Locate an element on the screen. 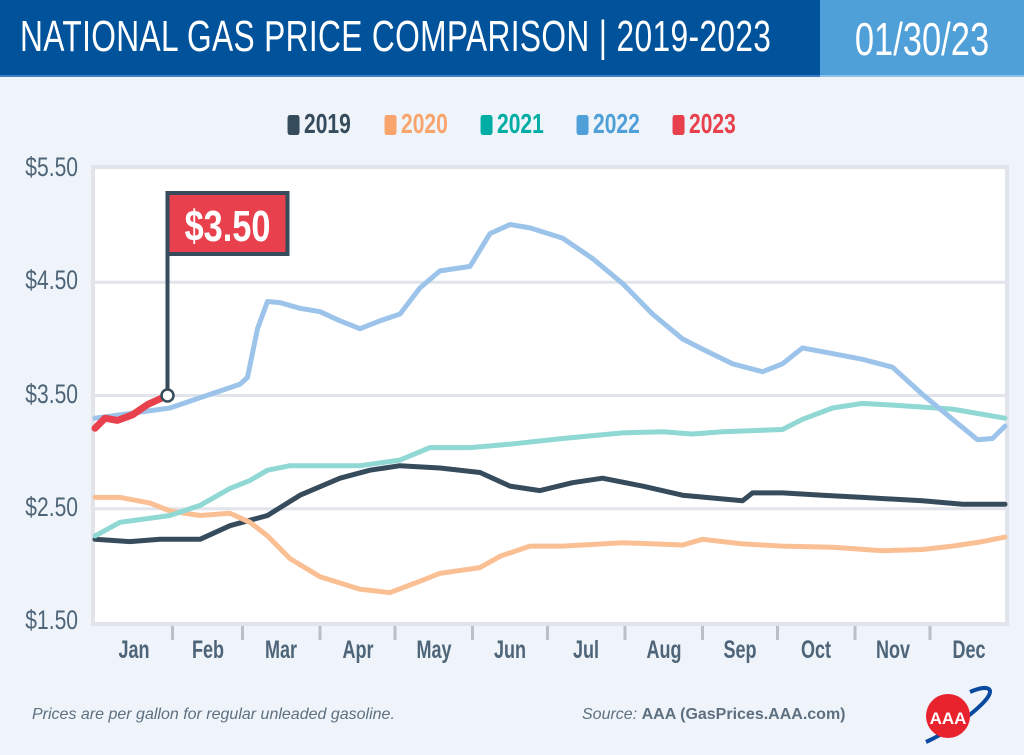 The height and width of the screenshot is (755, 1024). month-label: Sep is located at coordinates (740, 650).